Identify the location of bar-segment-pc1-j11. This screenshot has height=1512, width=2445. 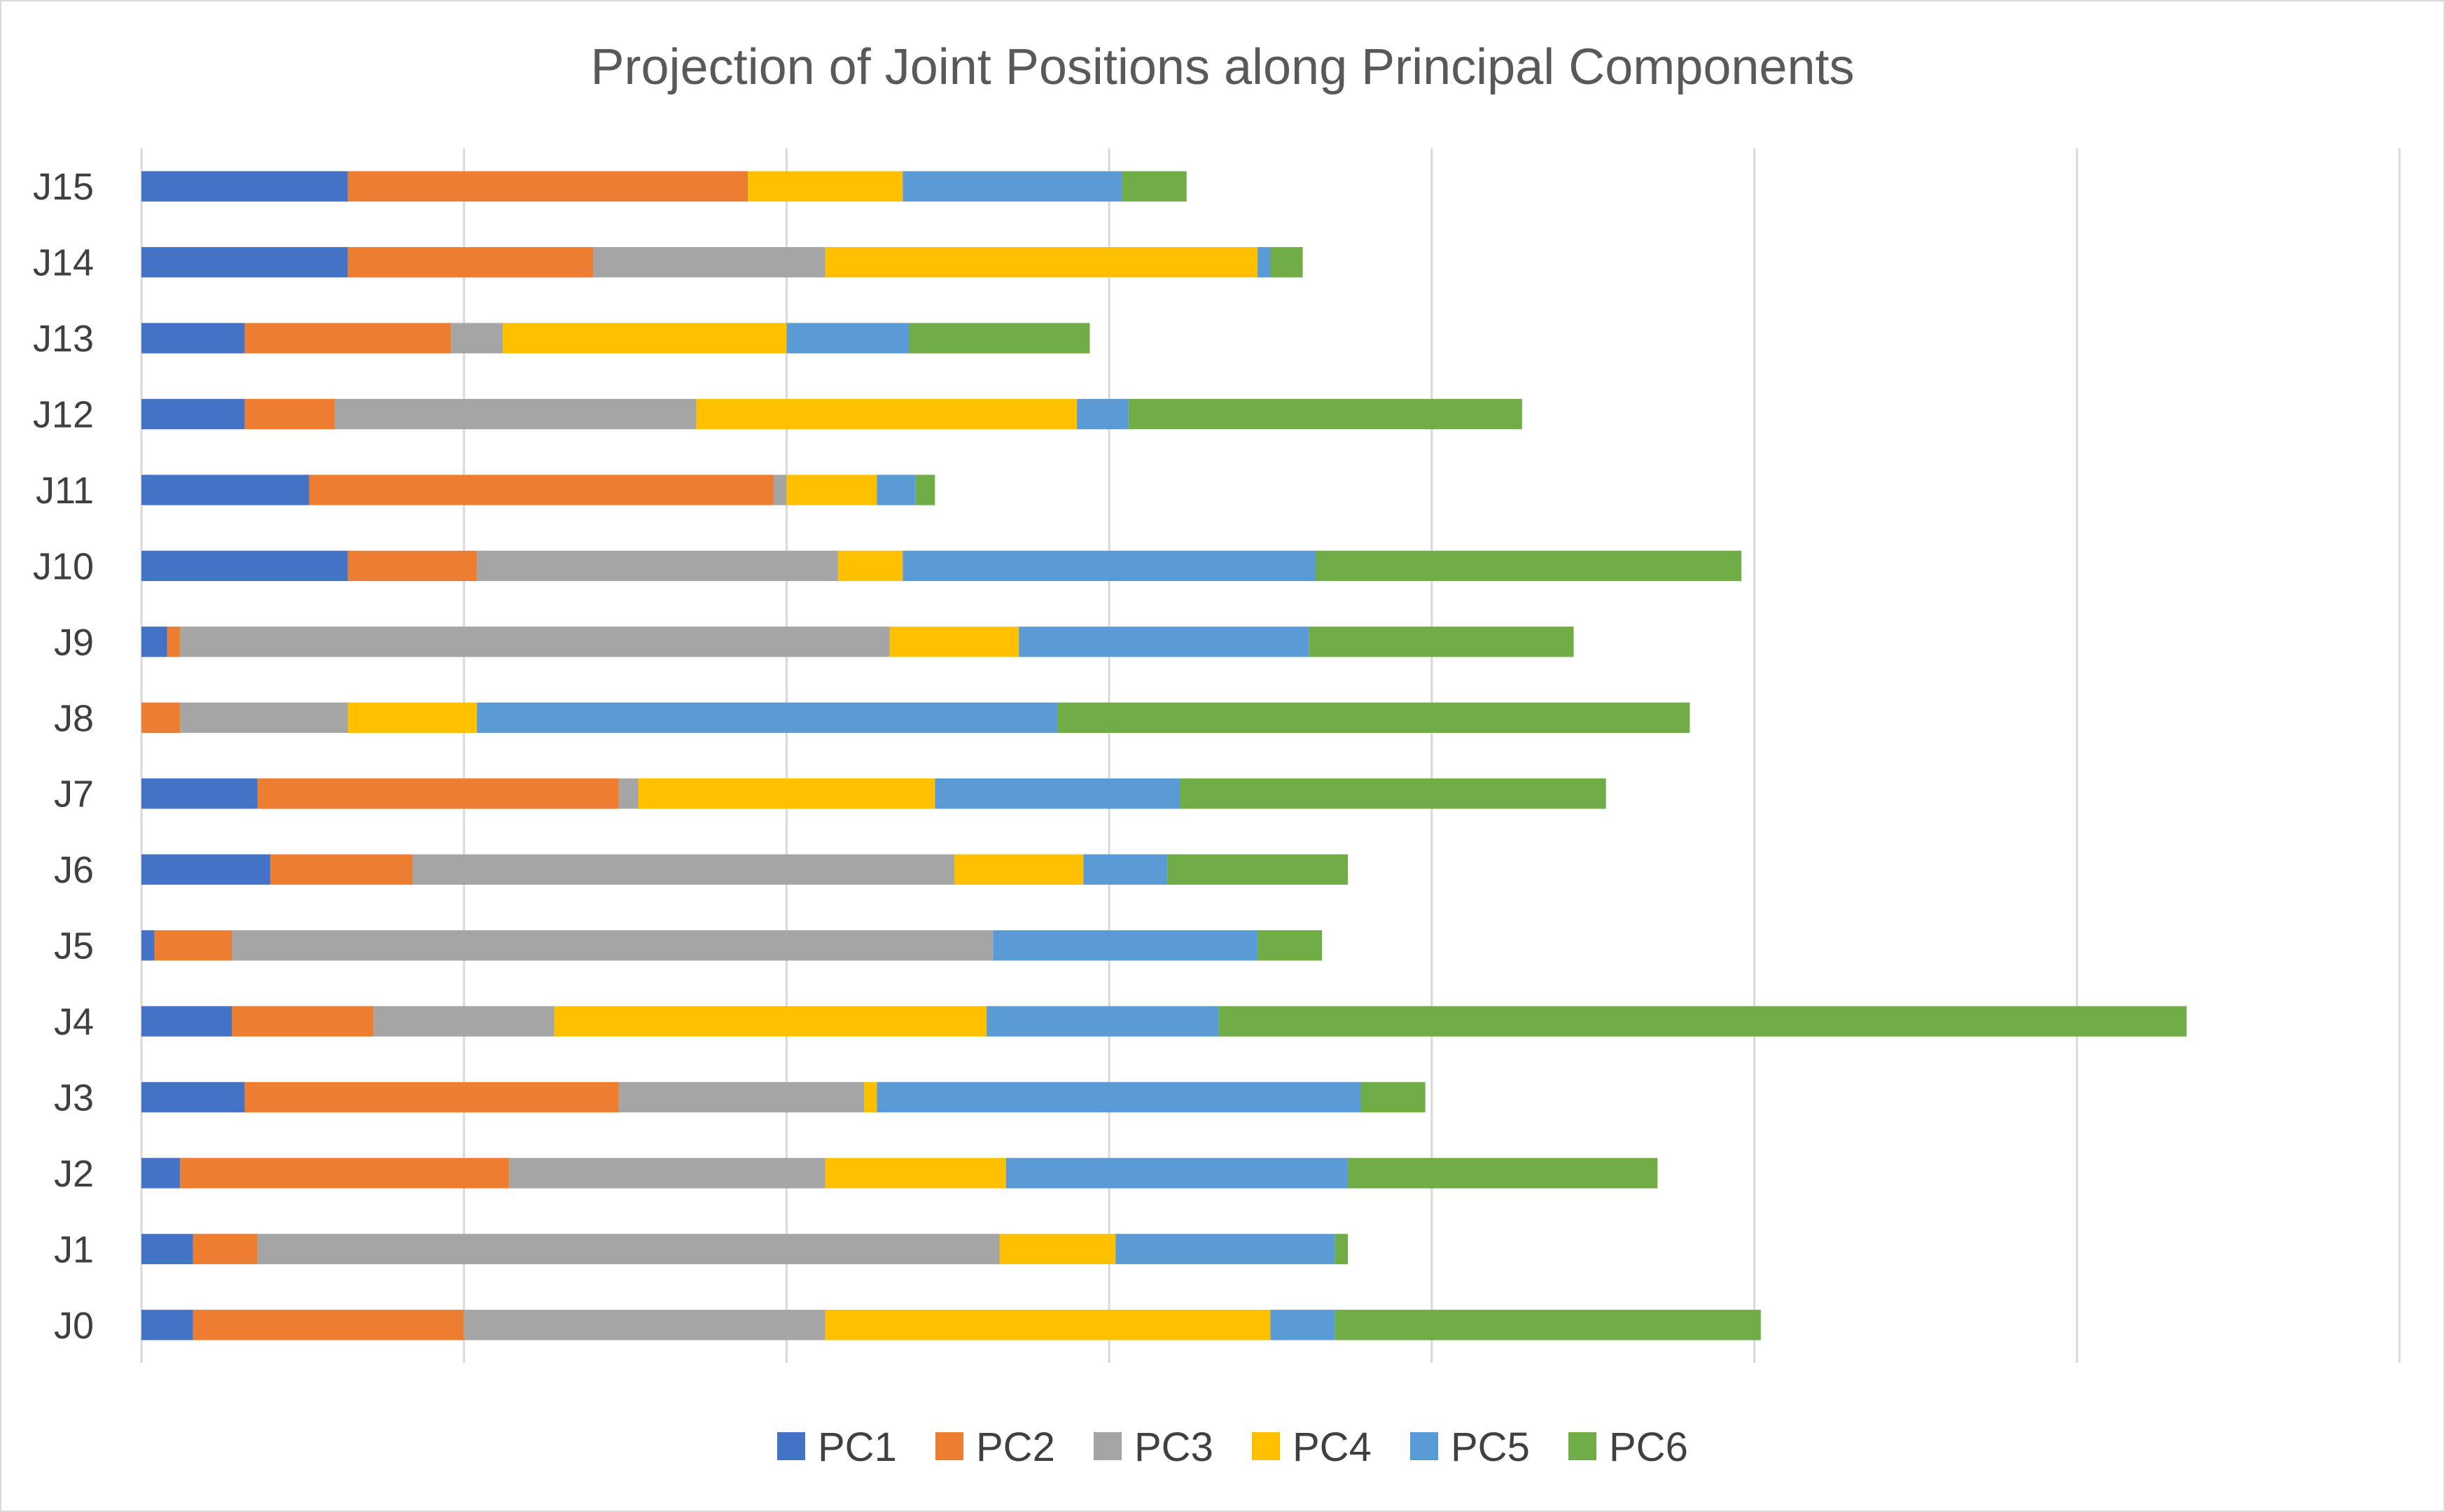
(225, 490).